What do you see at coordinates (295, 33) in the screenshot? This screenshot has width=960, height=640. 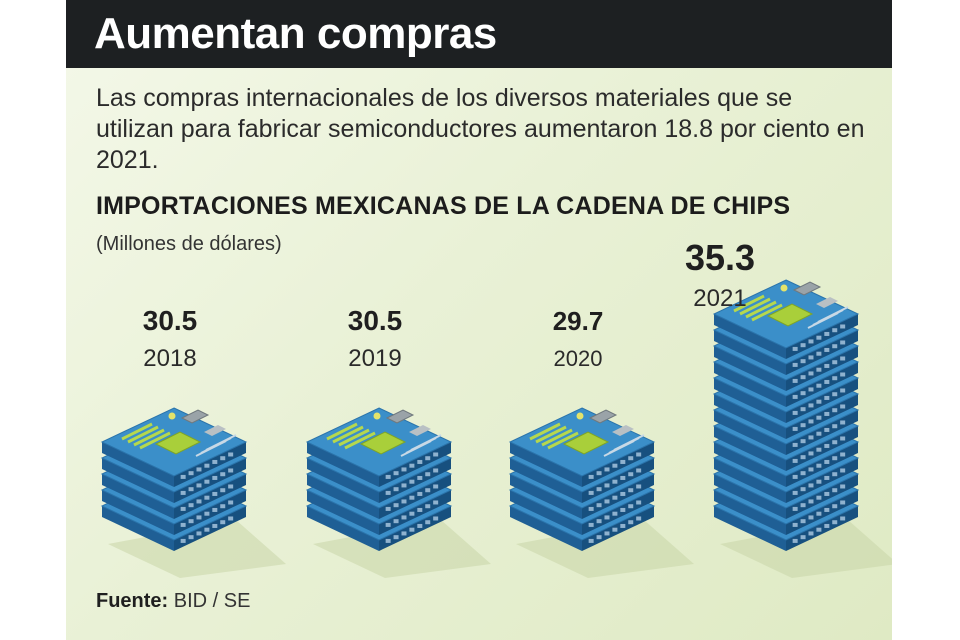 I see `page-title: Aumentan compras` at bounding box center [295, 33].